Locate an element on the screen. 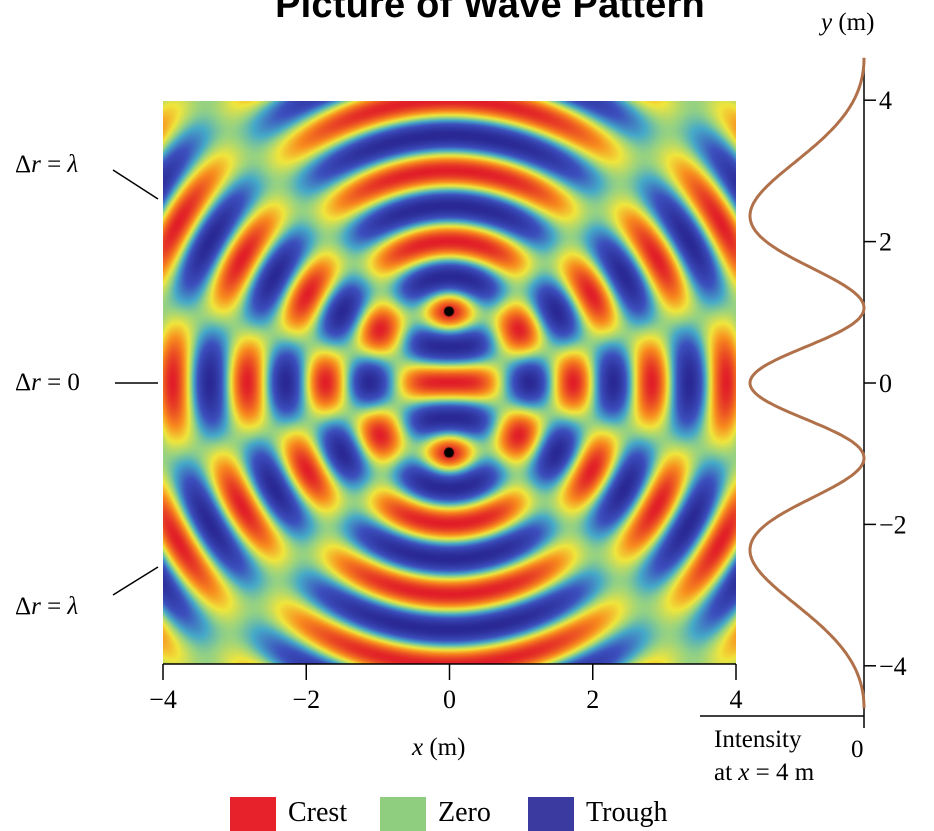 The height and width of the screenshot is (831, 934). y-tick-label: 0 is located at coordinates (885, 383).